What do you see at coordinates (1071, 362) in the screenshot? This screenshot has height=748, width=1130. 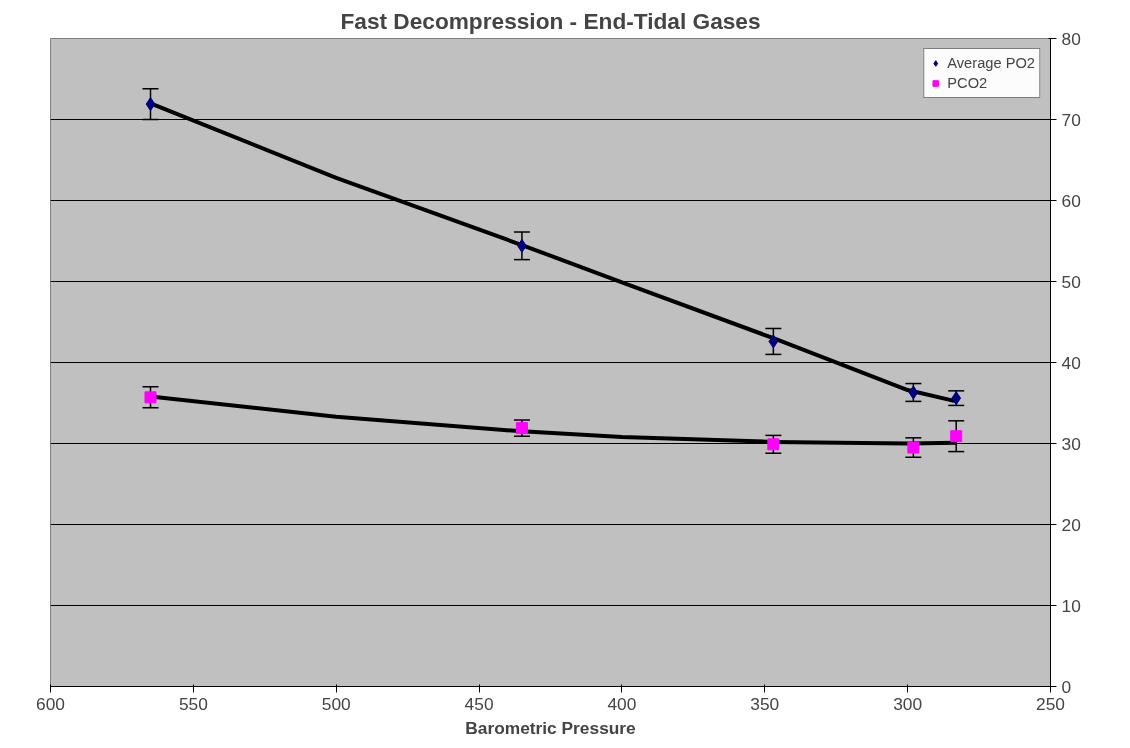 I see `y-tick-label: 40` at bounding box center [1071, 362].